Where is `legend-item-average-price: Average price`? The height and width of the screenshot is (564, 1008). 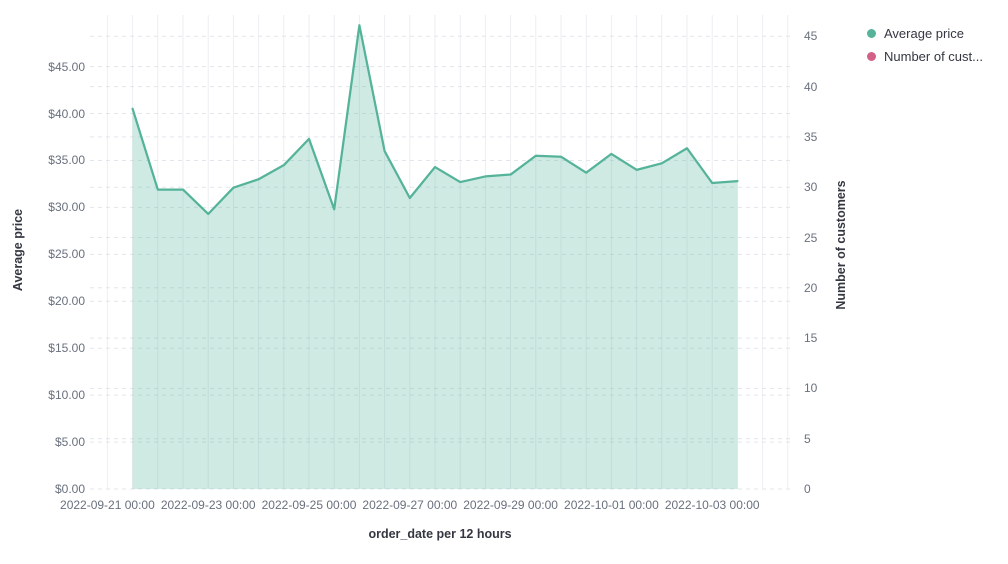 legend-item-average-price: Average price is located at coordinates (925, 33).